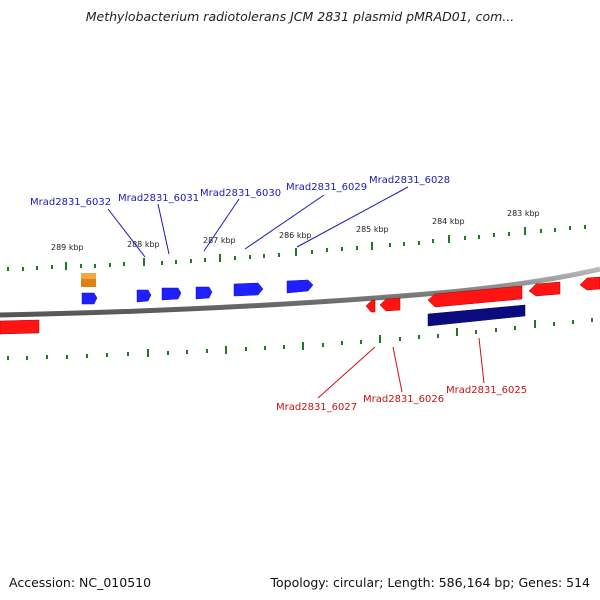 This screenshot has height=600, width=600. What do you see at coordinates (476, 315) in the screenshot?
I see `highlighted-gene-block` at bounding box center [476, 315].